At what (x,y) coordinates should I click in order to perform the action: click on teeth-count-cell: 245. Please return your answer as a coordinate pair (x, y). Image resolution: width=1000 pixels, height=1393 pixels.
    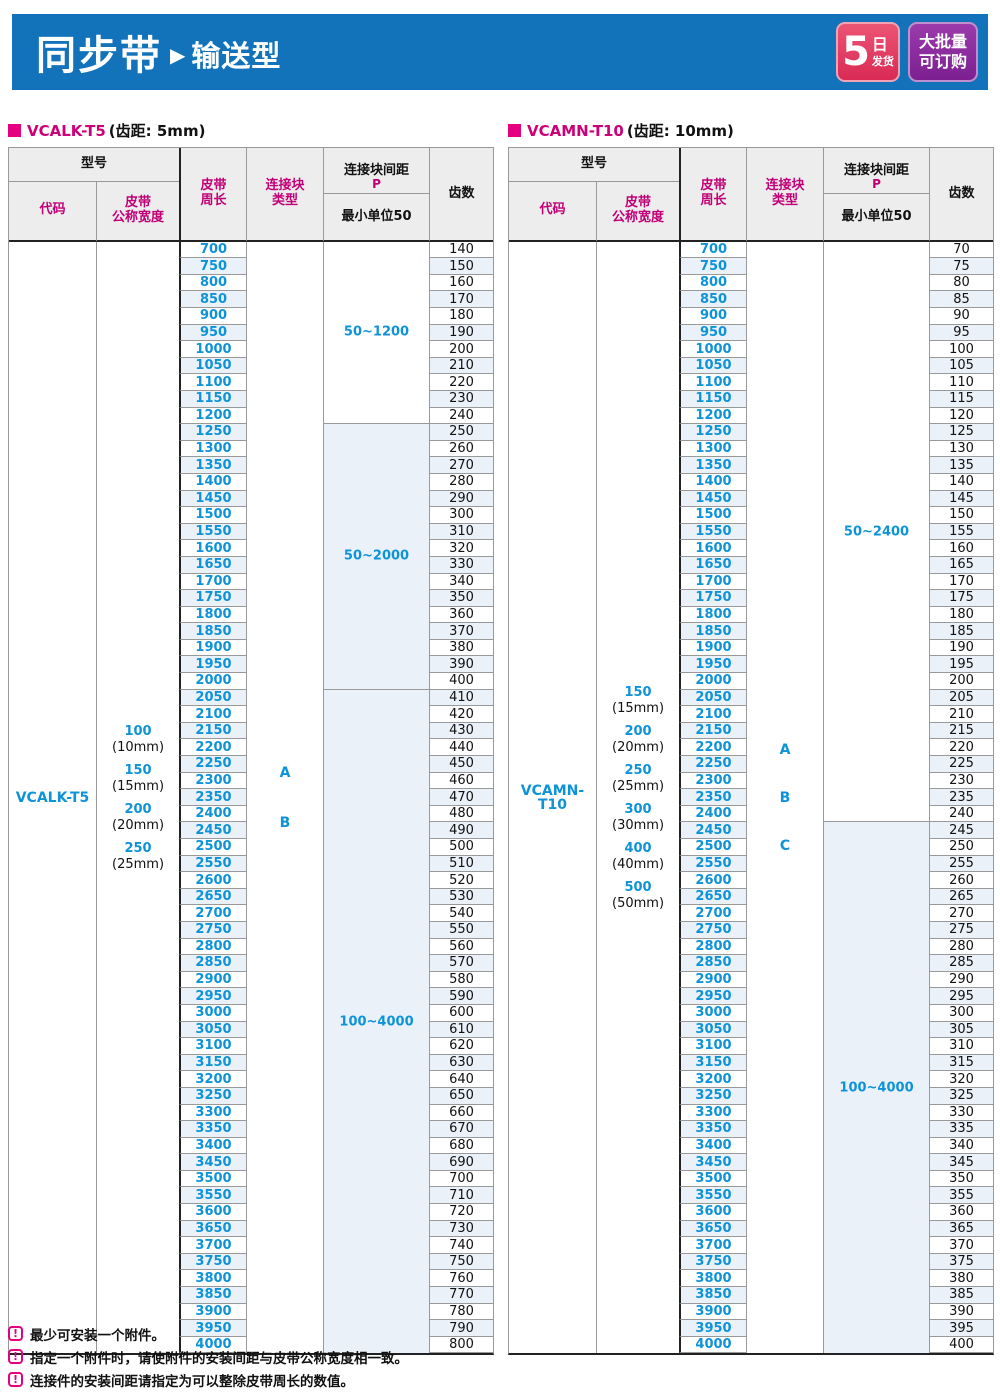
    Looking at the image, I should click on (961, 831).